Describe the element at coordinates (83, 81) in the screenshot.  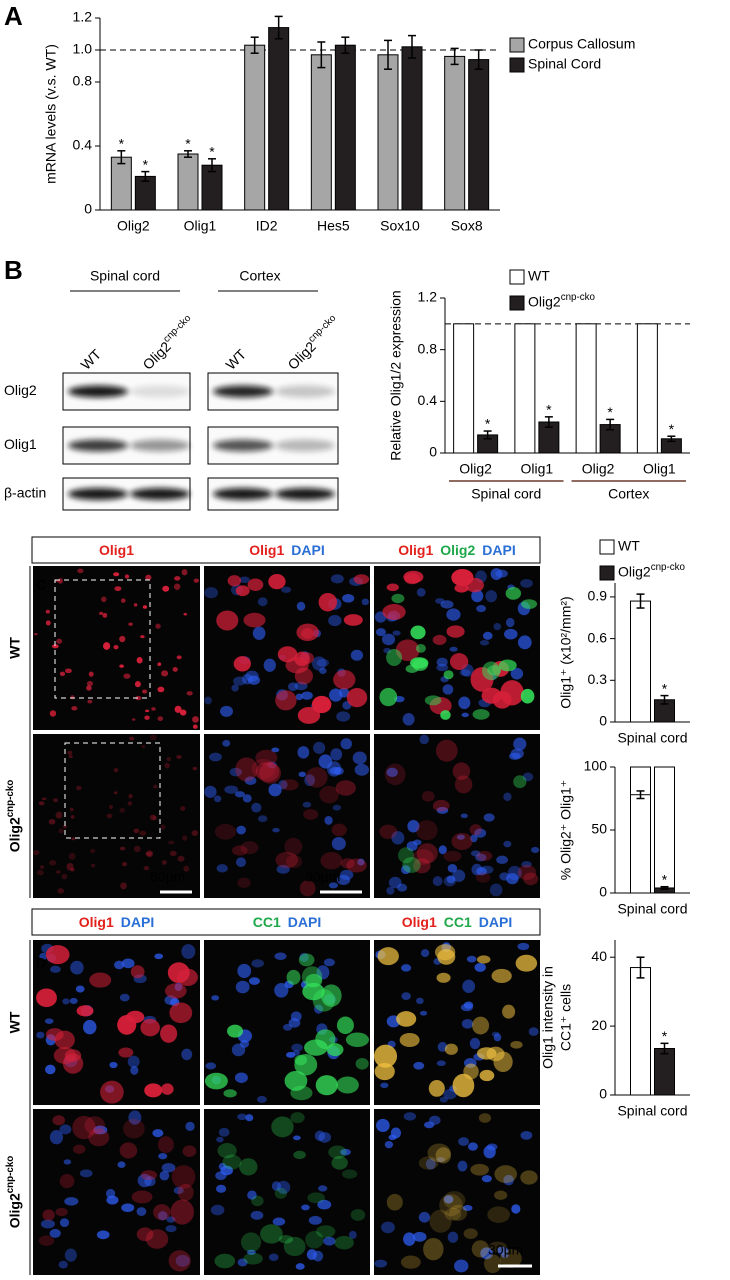
I see `y-tick-label: 0.8` at that location.